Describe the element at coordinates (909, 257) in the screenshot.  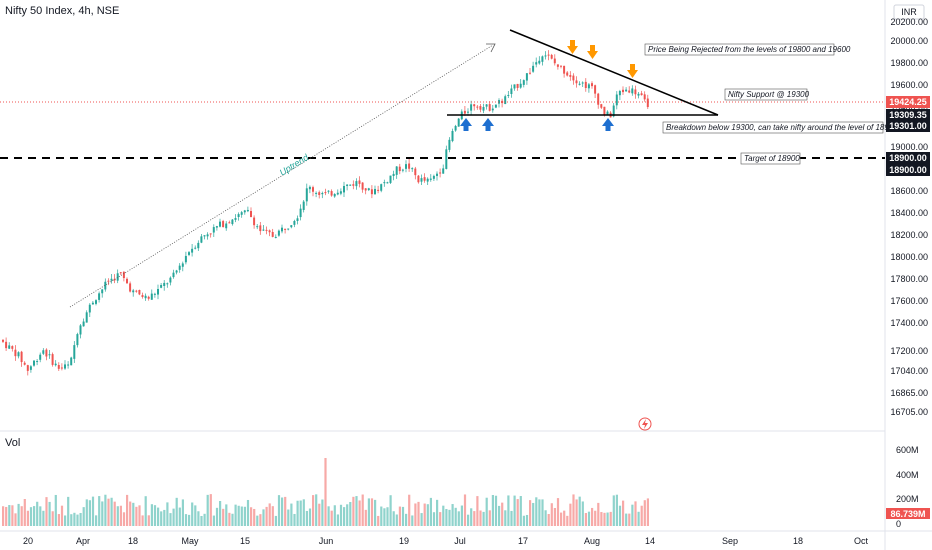
I see `y-tick-label: 18000.00` at that location.